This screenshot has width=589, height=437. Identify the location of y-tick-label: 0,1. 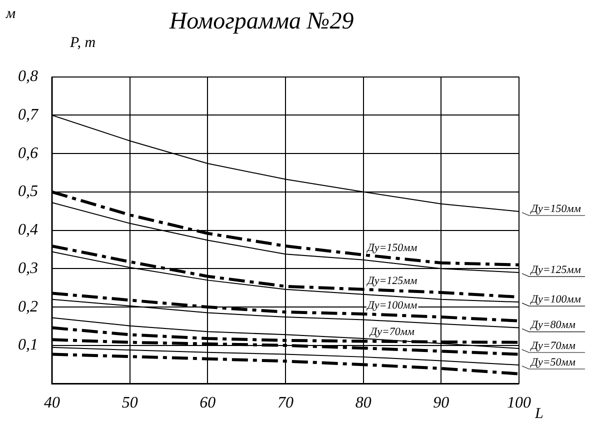
(28, 345).